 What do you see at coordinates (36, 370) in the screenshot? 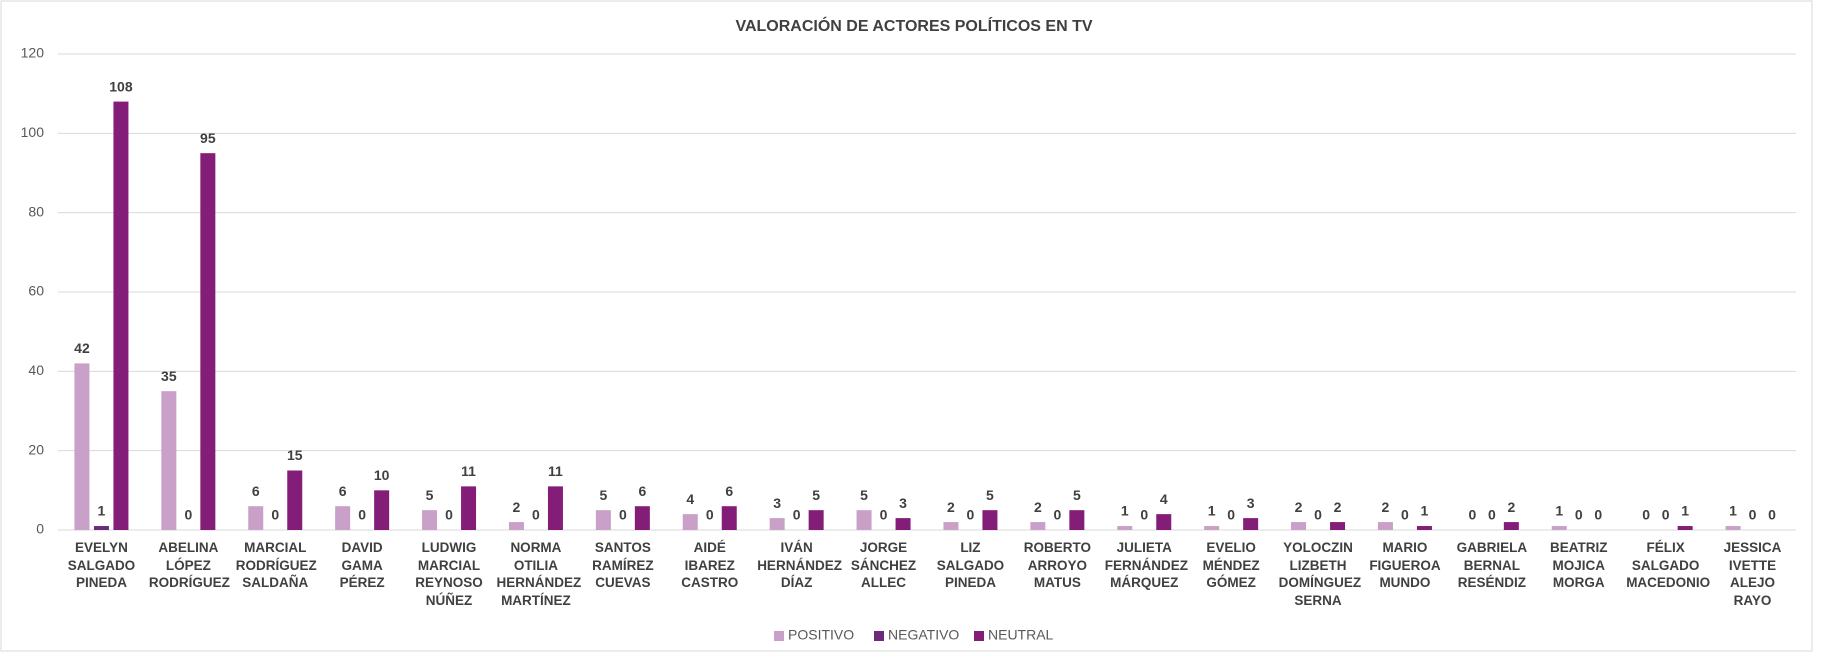
I see `y-tick-label: 40` at bounding box center [36, 370].